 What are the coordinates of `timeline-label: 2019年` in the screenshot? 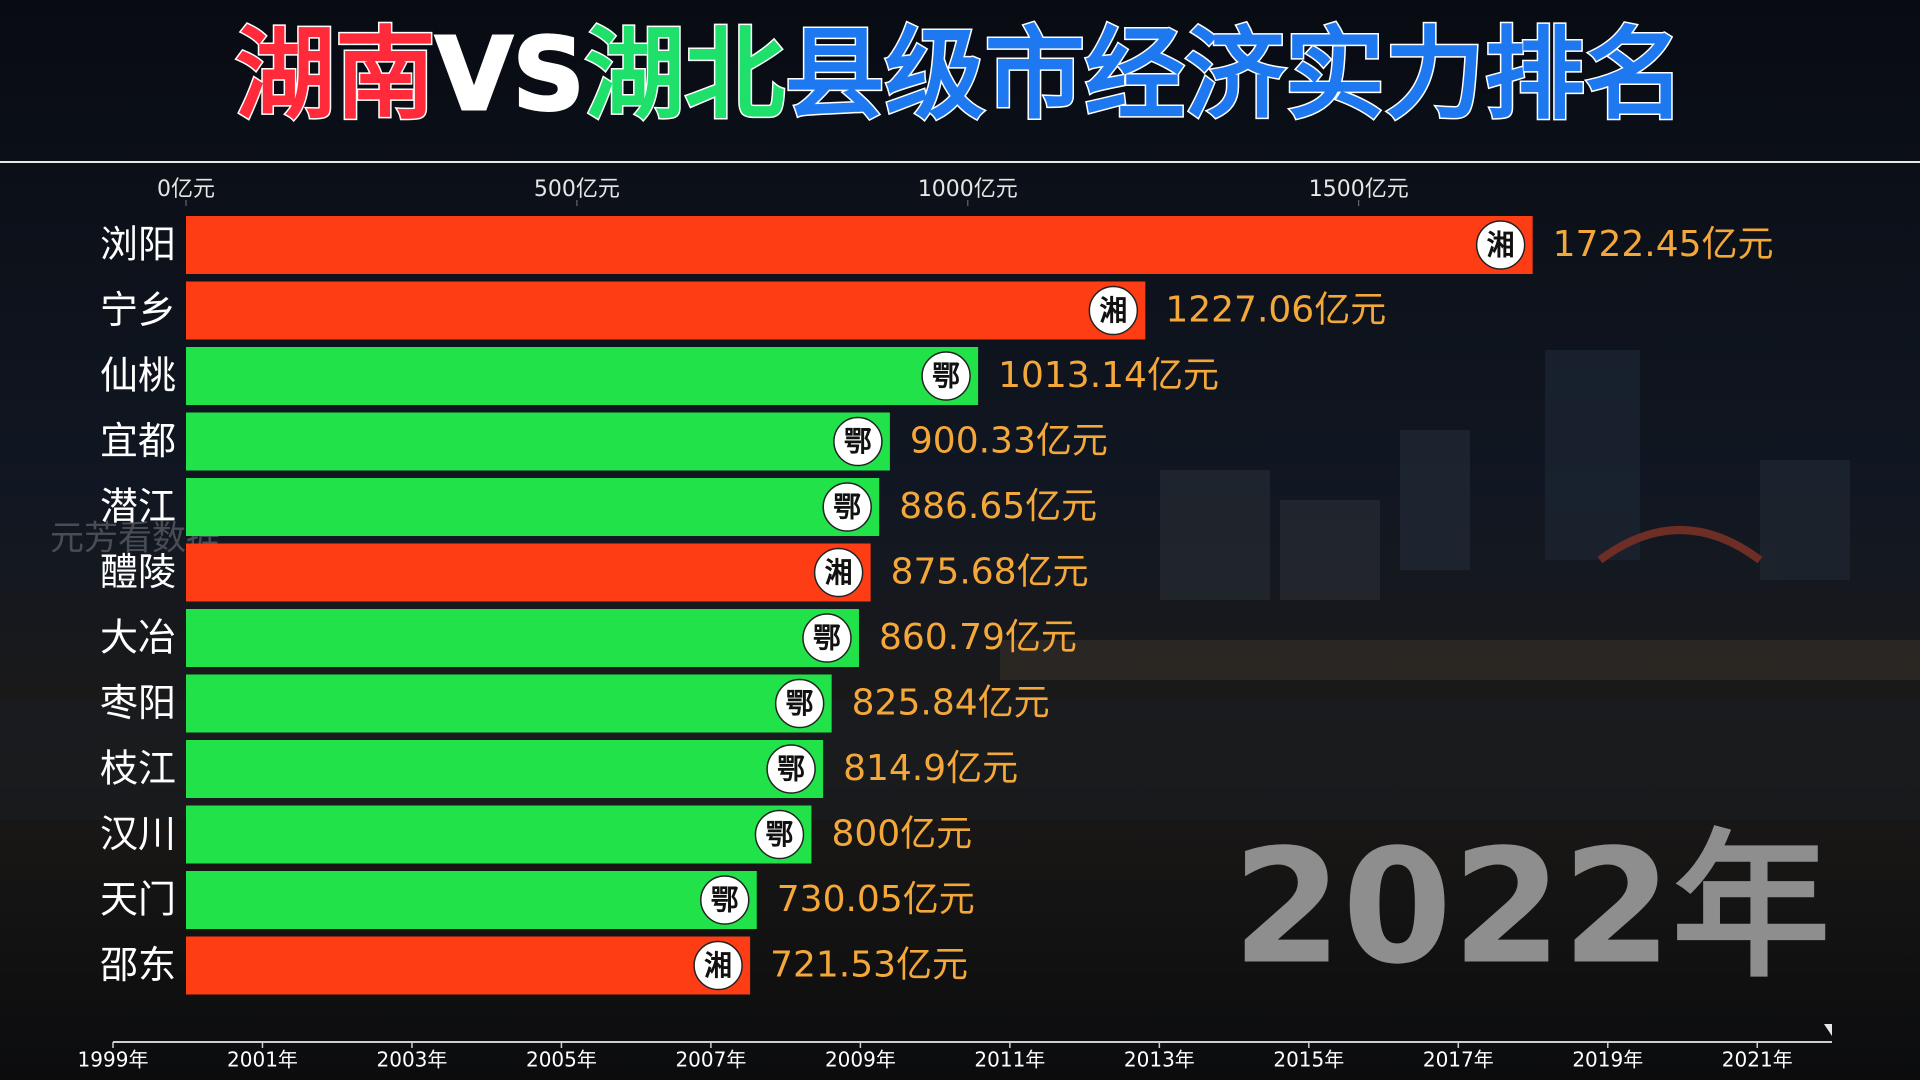 It's located at (1607, 1060).